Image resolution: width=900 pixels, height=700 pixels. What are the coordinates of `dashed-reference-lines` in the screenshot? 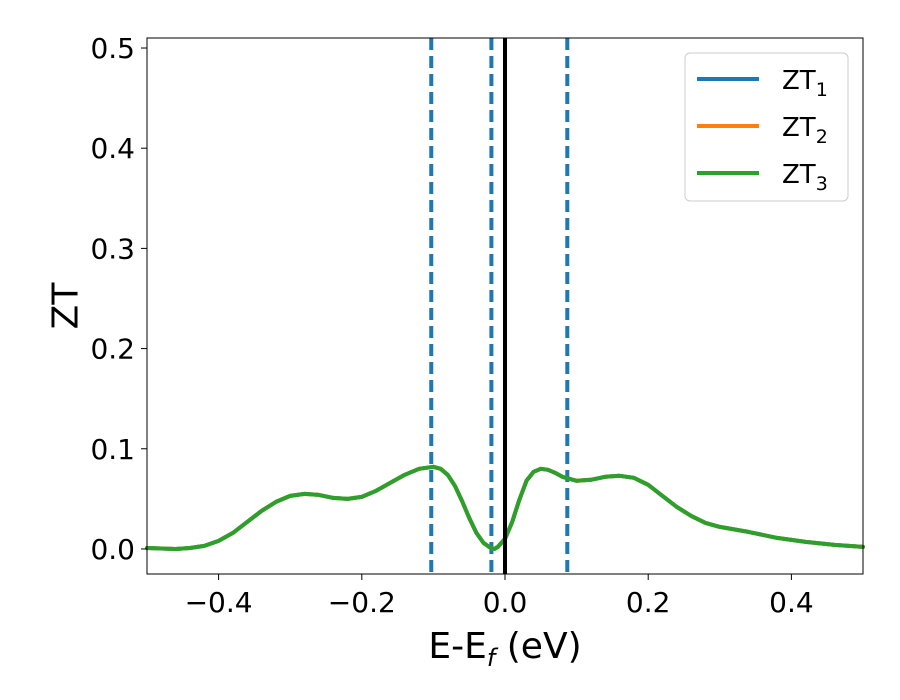 It's located at (499, 306).